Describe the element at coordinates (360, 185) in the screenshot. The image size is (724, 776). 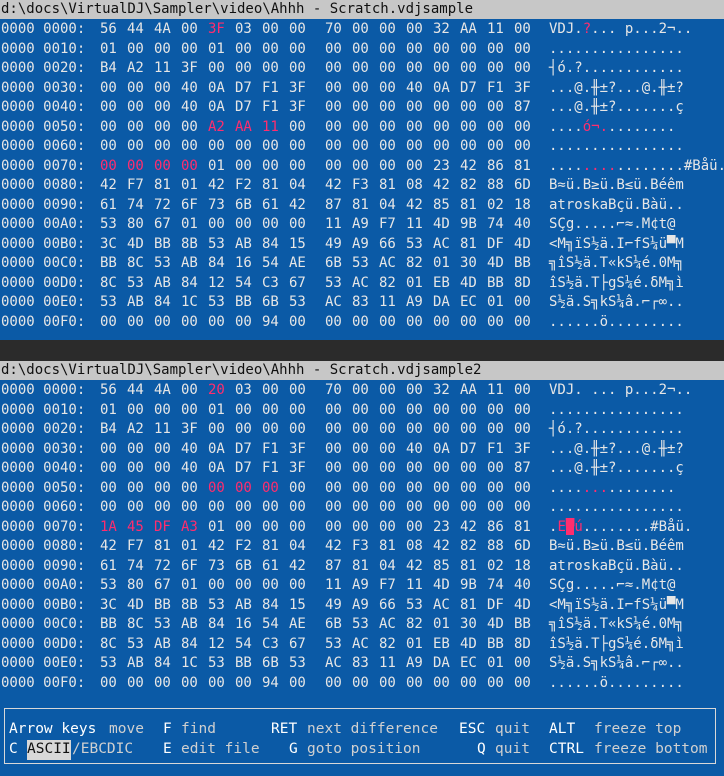
I see `hex-byte: F3` at that location.